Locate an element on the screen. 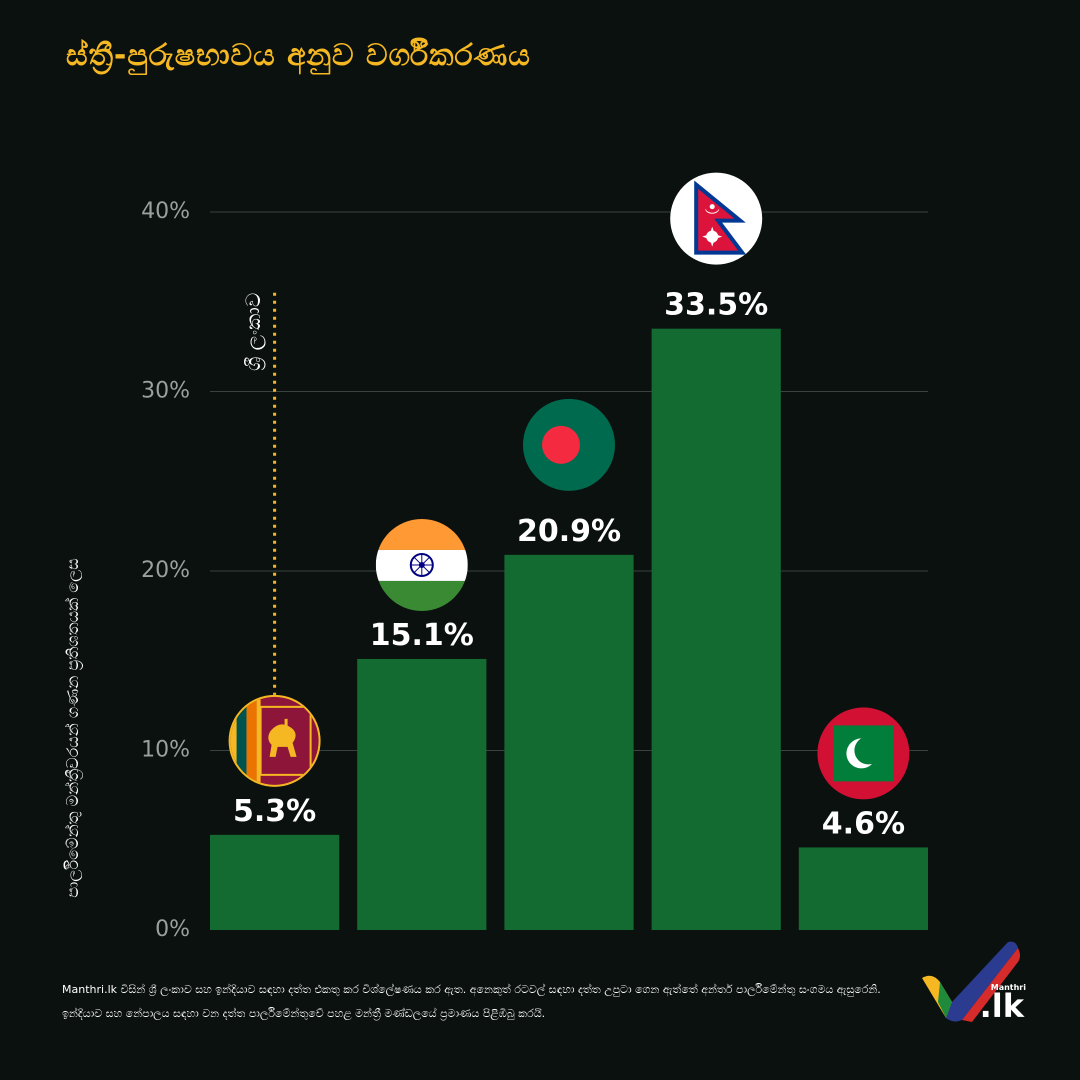  y-tick-label: 20% is located at coordinates (165, 570).